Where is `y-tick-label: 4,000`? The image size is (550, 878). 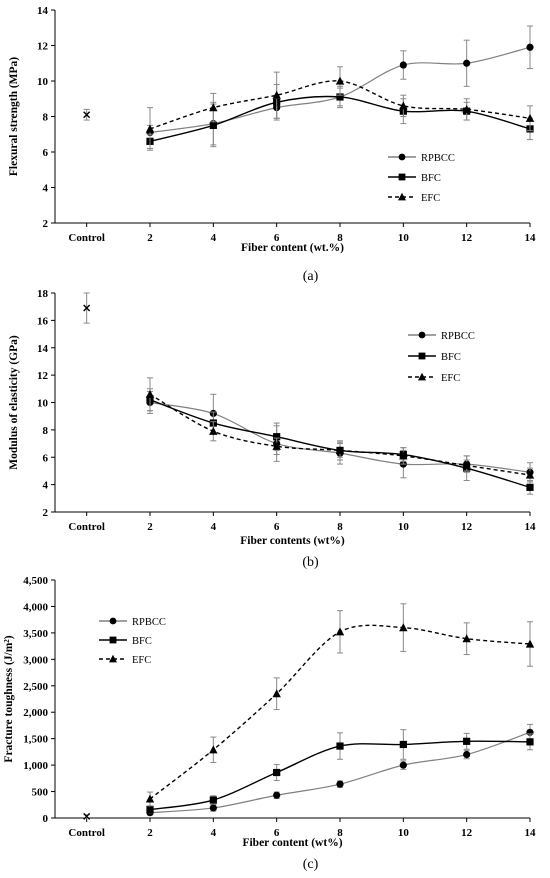 y-tick-label: 4,000 is located at coordinates (35, 607).